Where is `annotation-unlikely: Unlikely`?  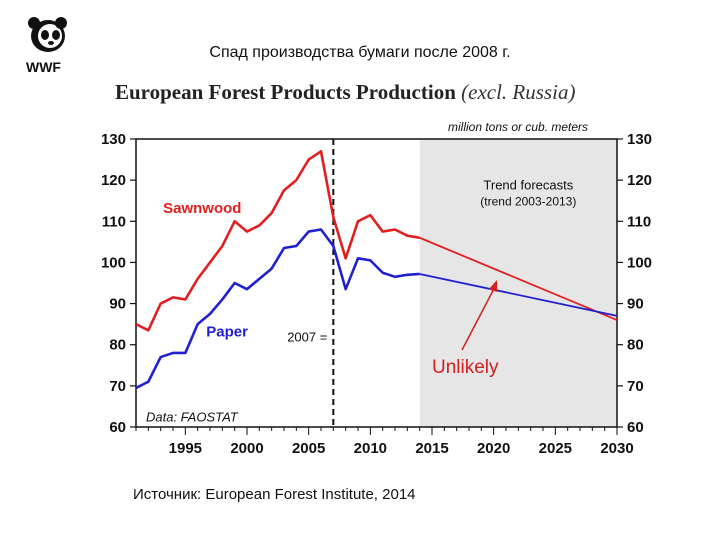 annotation-unlikely: Unlikely is located at coordinates (465, 367).